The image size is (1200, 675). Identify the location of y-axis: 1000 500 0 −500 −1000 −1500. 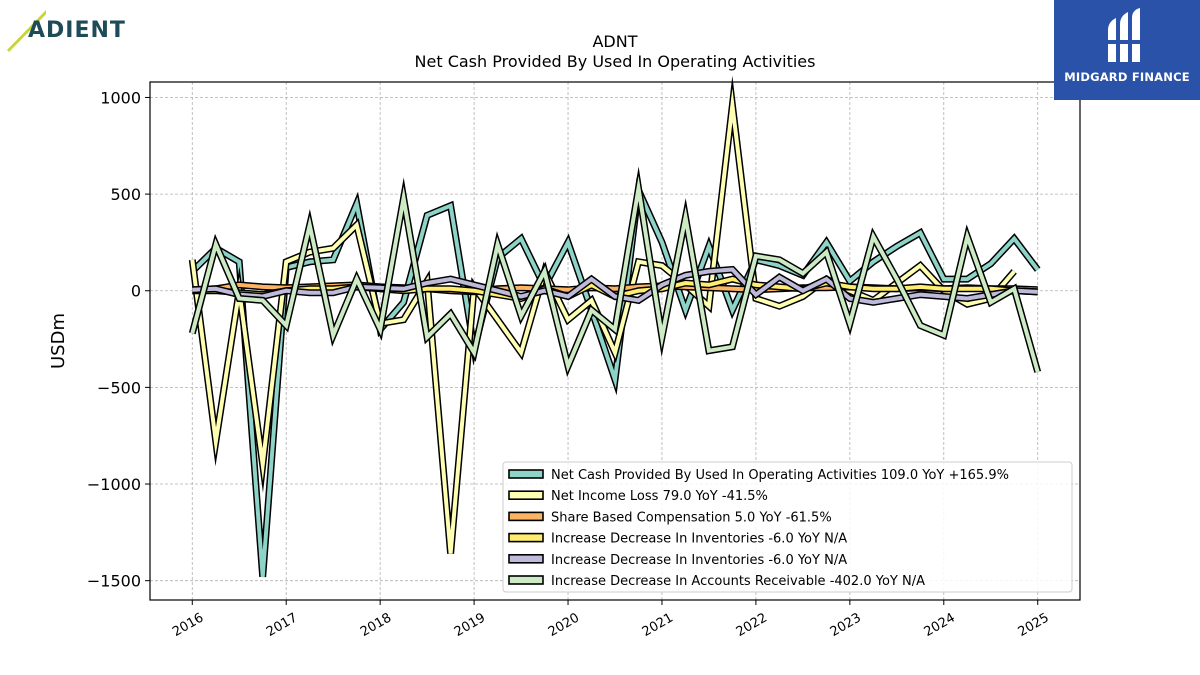
(118, 339).